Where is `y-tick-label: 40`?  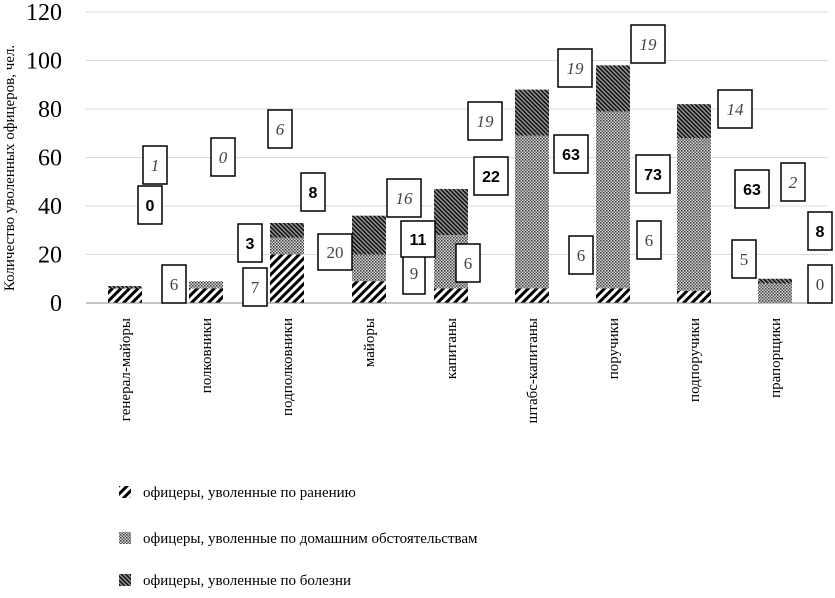
y-tick-label: 40 is located at coordinates (50, 207).